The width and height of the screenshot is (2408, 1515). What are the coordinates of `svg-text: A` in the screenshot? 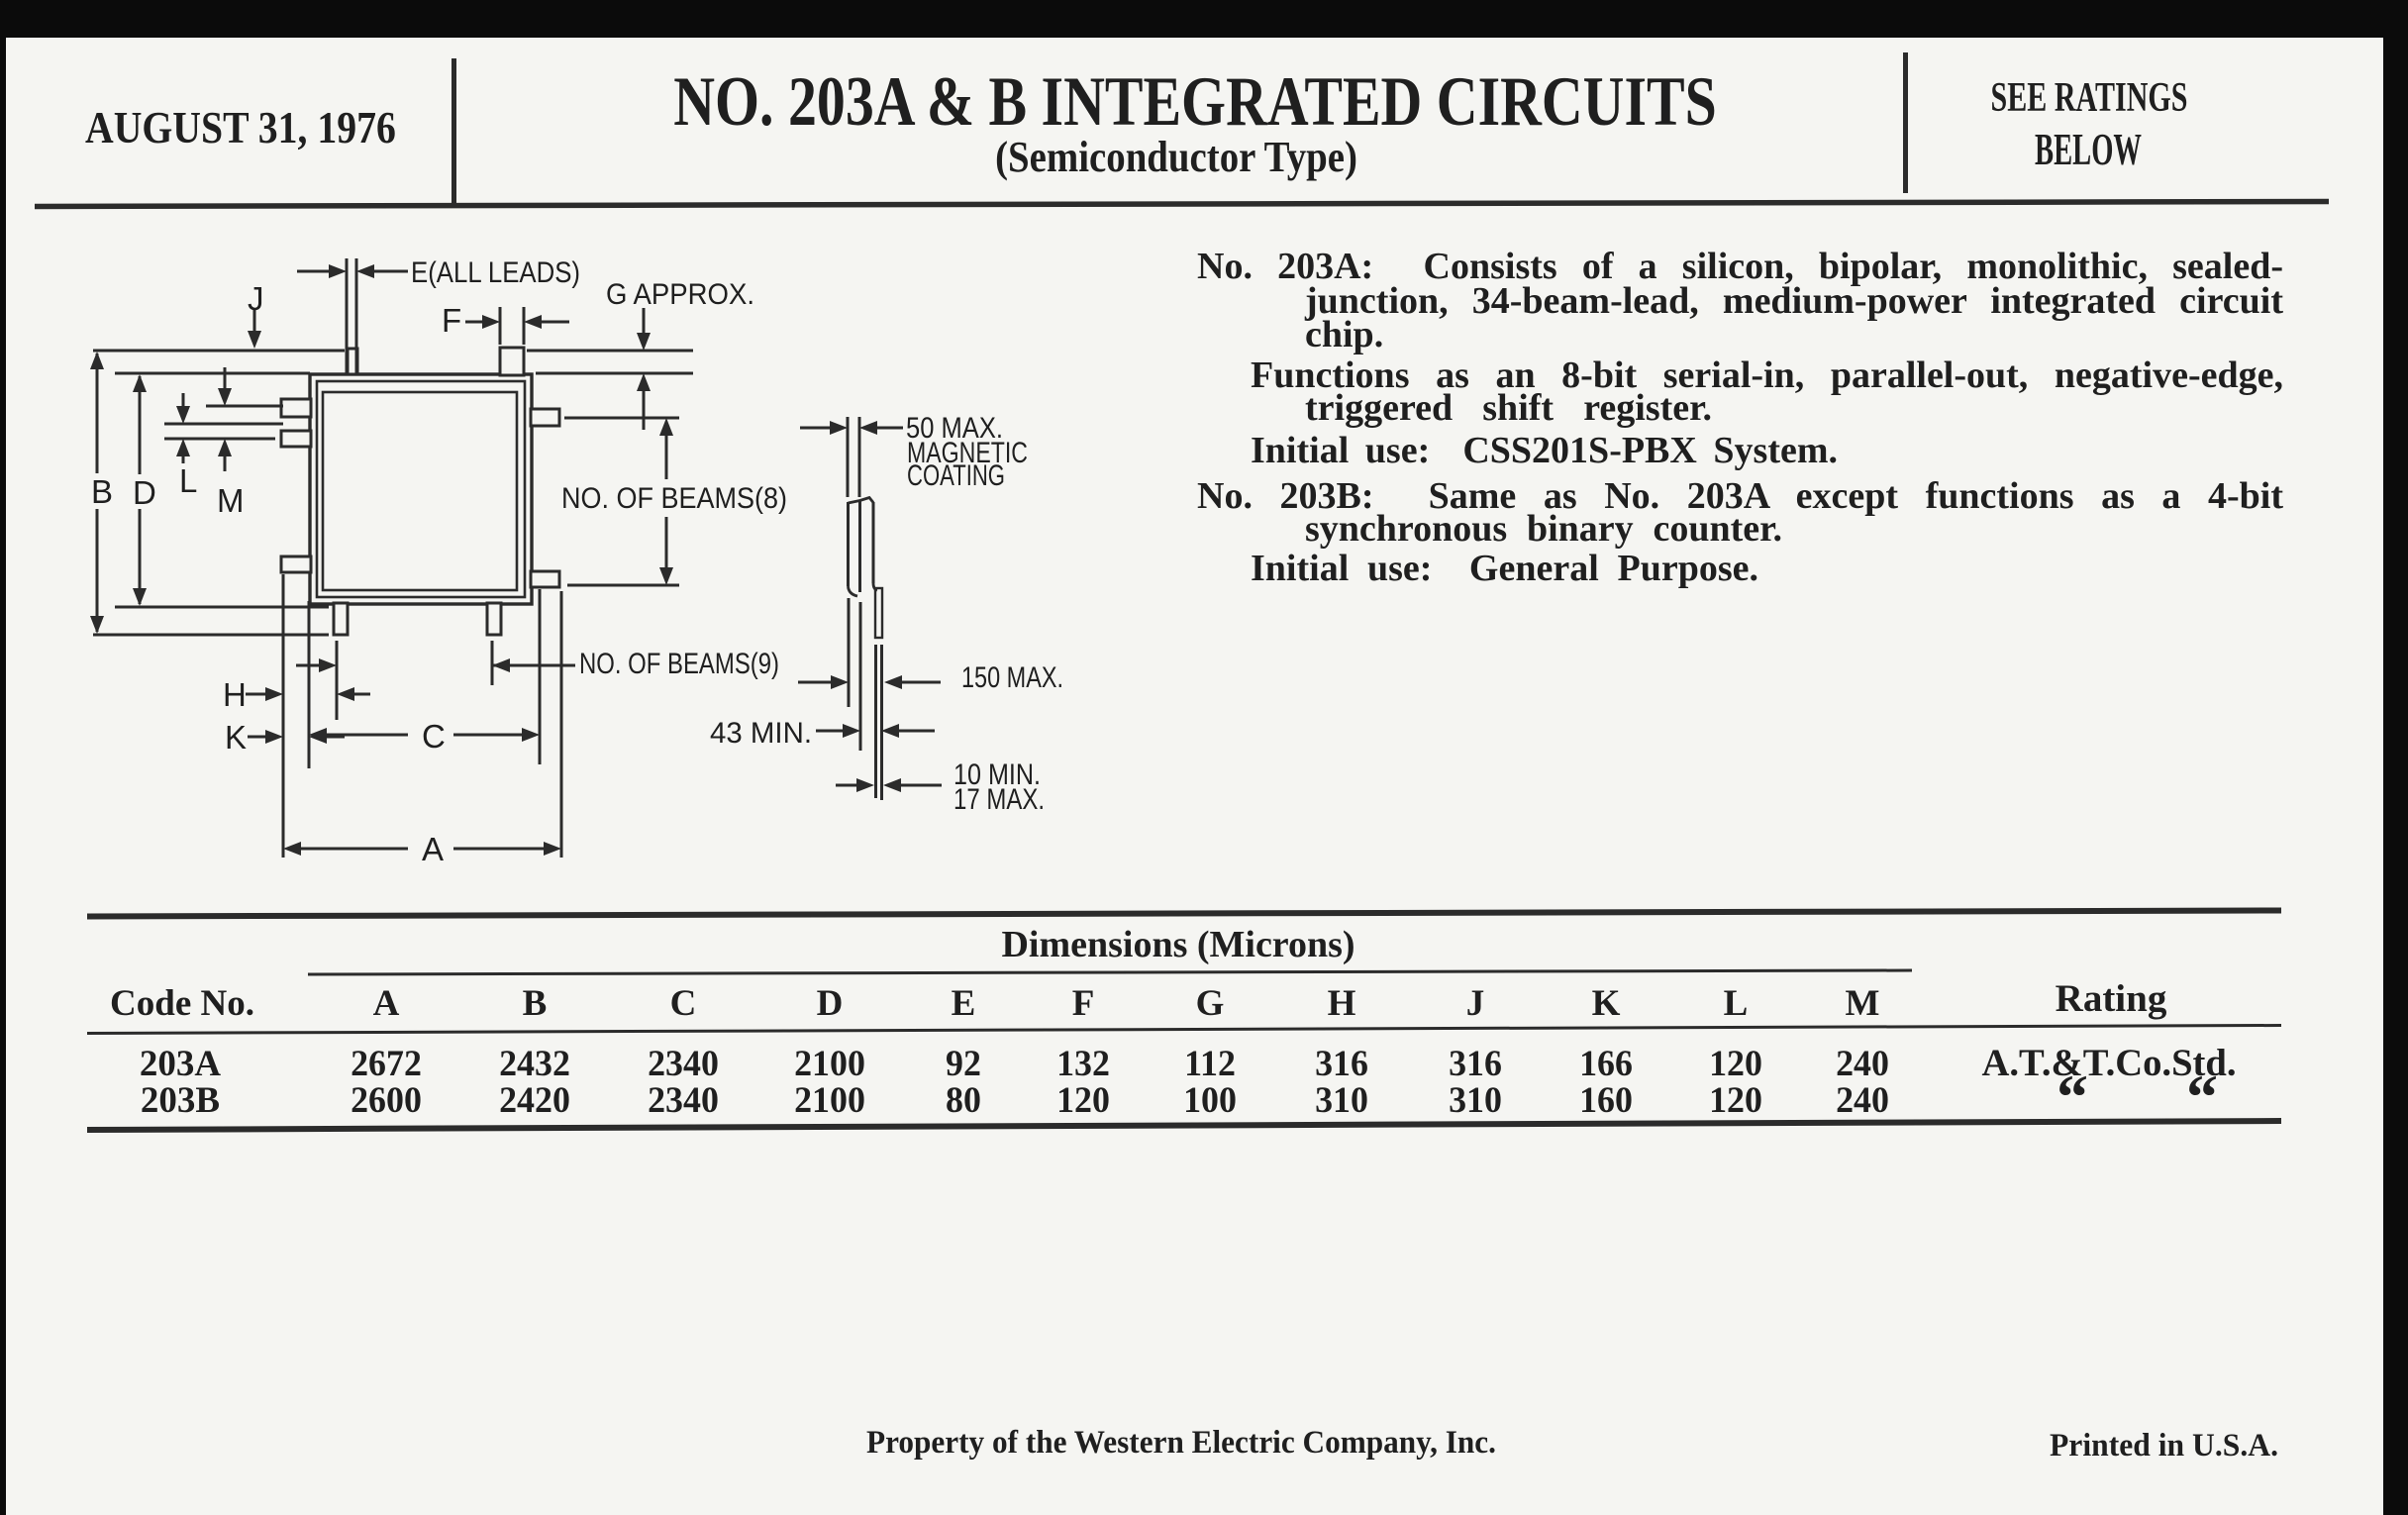 It's located at (433, 849).